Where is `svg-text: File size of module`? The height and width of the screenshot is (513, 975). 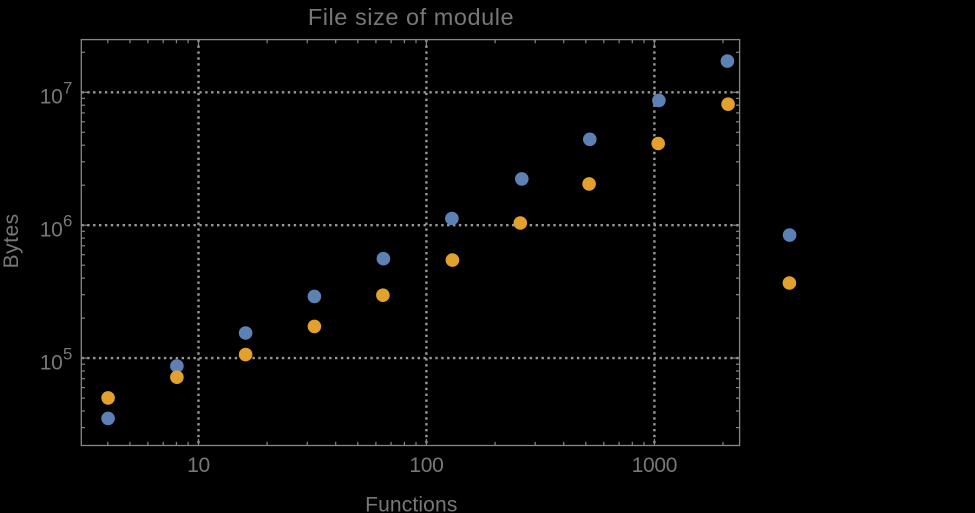 svg-text: File size of module is located at coordinates (411, 17).